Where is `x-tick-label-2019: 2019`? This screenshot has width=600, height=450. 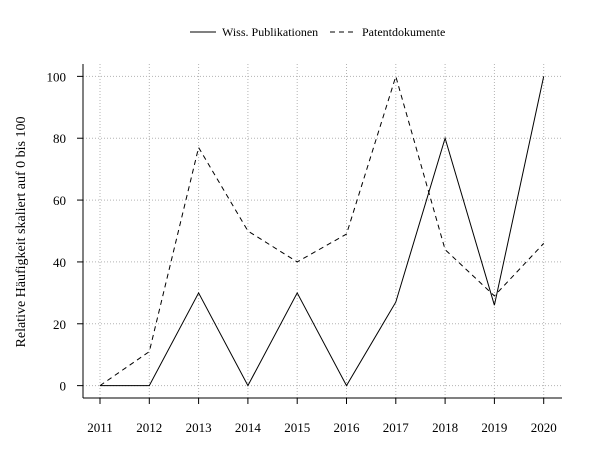 x-tick-label-2019: 2019 is located at coordinates (494, 427).